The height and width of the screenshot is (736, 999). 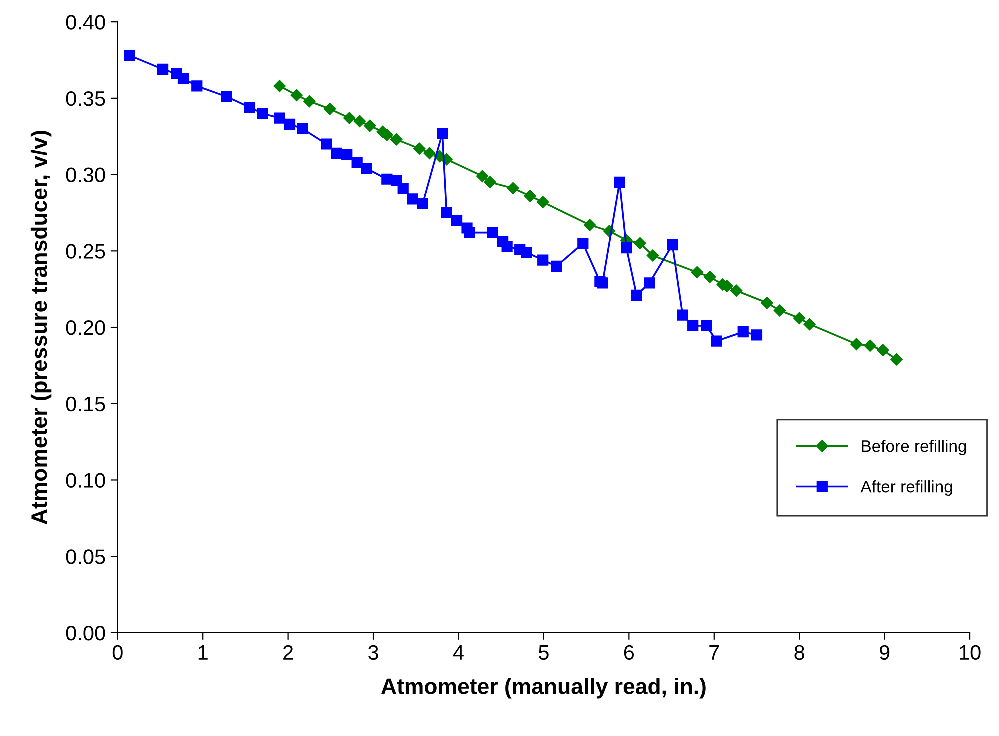 What do you see at coordinates (86, 251) in the screenshot?
I see `y-tick-label: 0.25` at bounding box center [86, 251].